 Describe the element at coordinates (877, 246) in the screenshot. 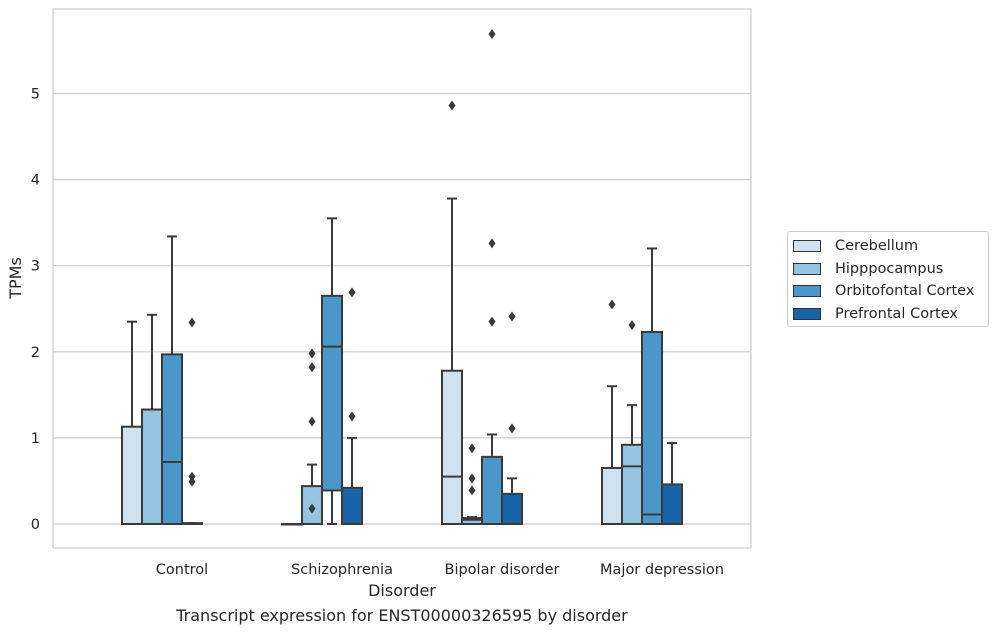

I see `legend-label: Cerebellum` at that location.